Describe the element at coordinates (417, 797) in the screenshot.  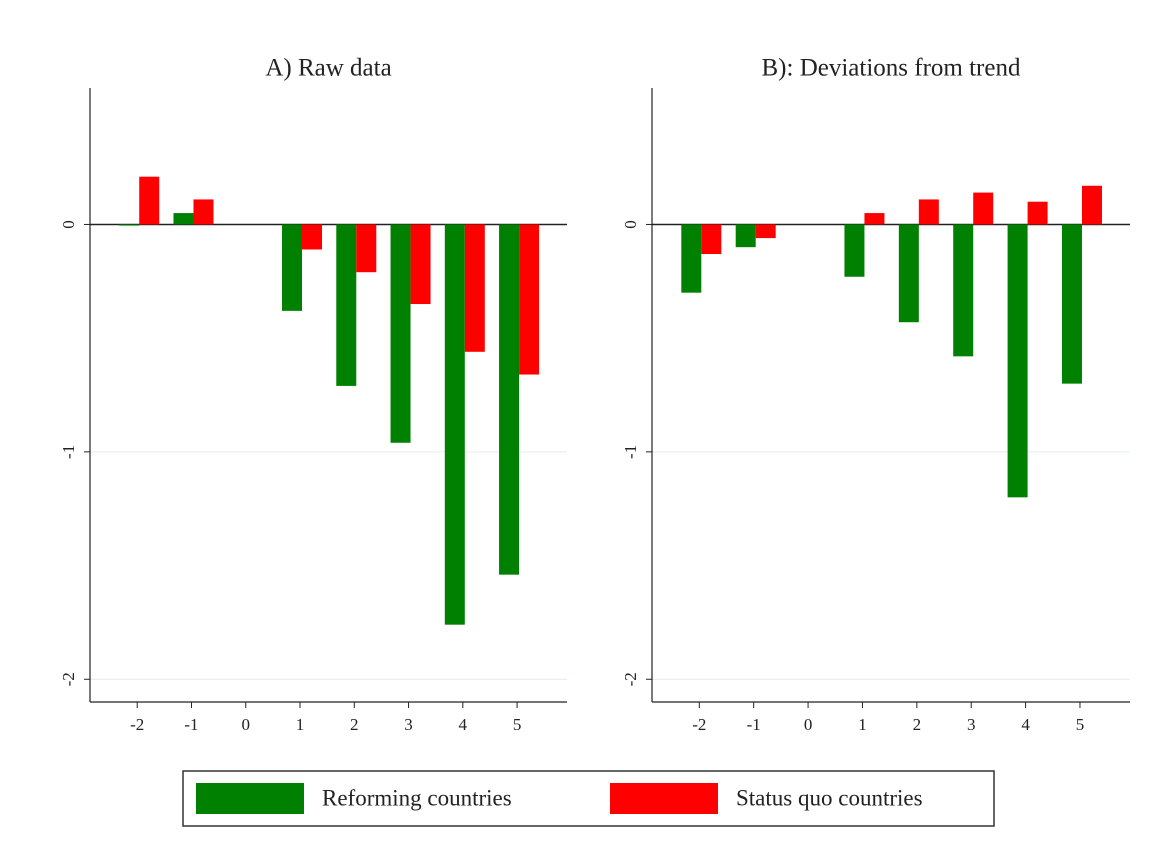
I see `legend-label: Reforming countries` at that location.